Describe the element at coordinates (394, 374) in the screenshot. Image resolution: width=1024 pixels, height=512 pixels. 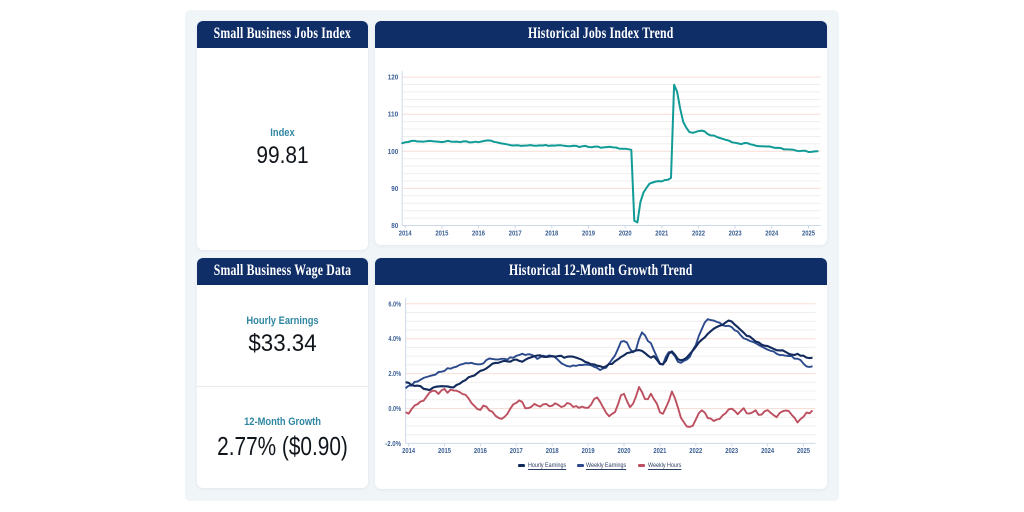
I see `svg-text: 2.0%` at that location.